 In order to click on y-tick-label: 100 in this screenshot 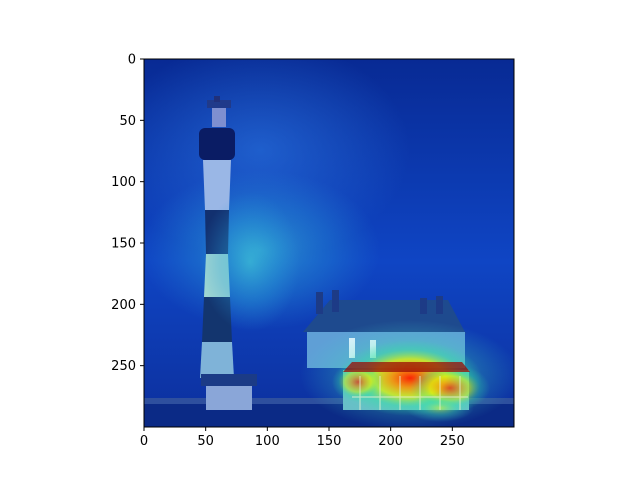, I will do `click(123, 182)`.